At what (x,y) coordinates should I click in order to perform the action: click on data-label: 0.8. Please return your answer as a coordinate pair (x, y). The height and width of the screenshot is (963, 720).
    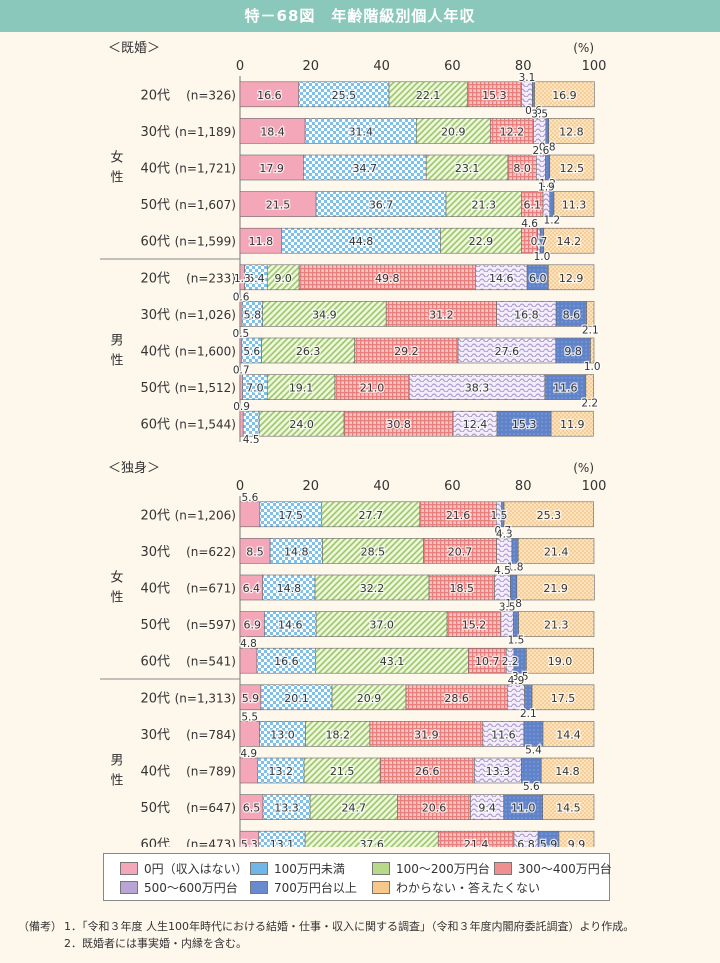
    Looking at the image, I should click on (547, 147).